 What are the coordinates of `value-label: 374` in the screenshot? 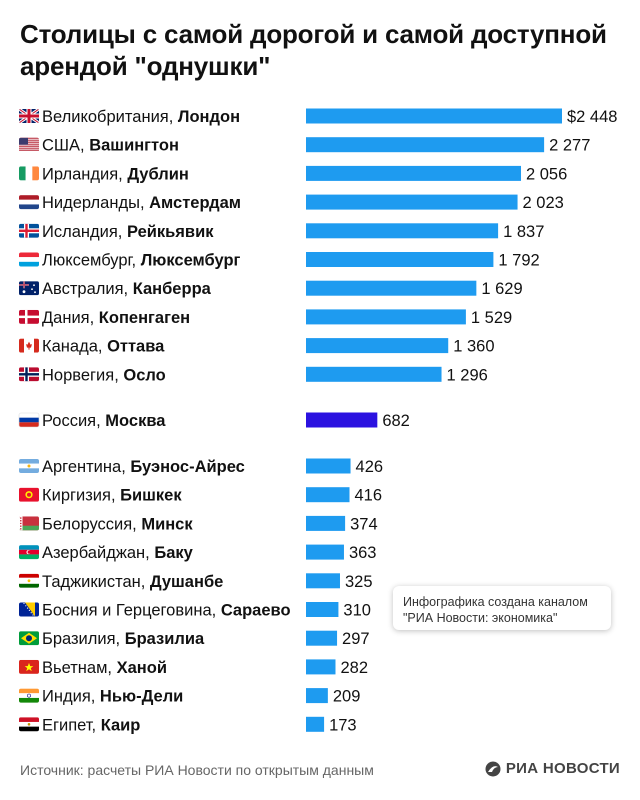 It's located at (364, 524).